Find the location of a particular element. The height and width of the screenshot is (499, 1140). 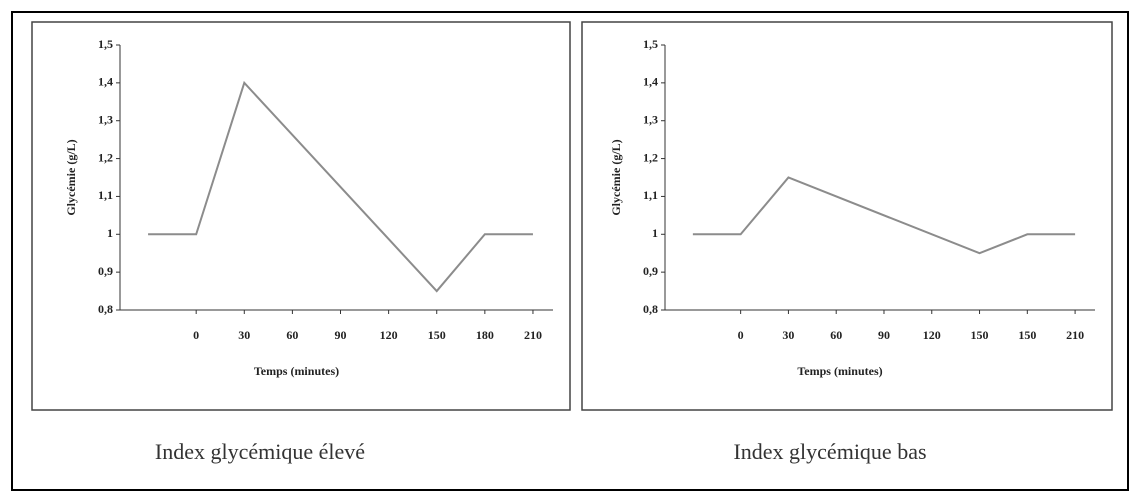

caption: Index glycémique élevé is located at coordinates (260, 451).